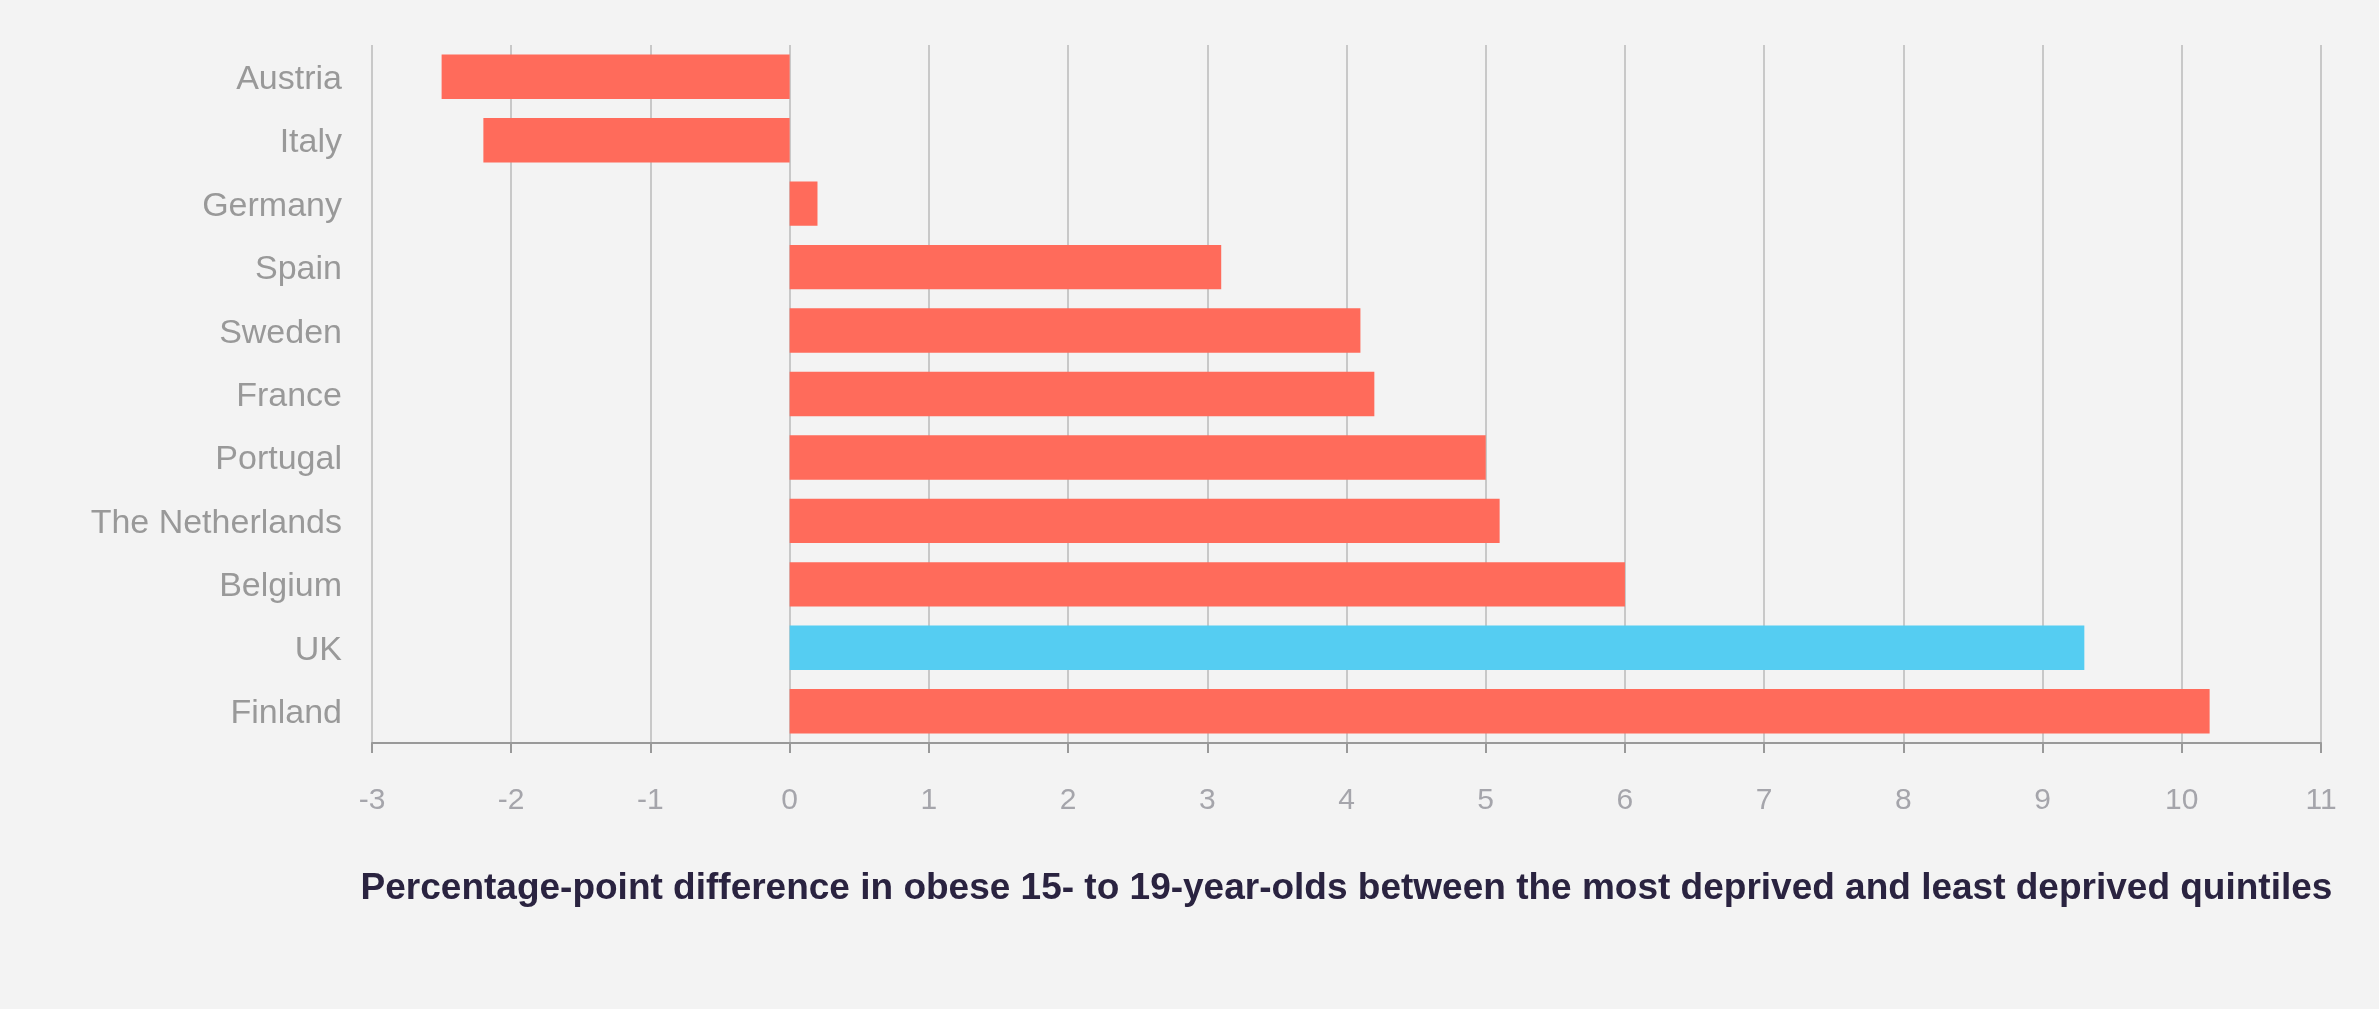  What do you see at coordinates (1764, 798) in the screenshot?
I see `x-tick-label: 7` at bounding box center [1764, 798].